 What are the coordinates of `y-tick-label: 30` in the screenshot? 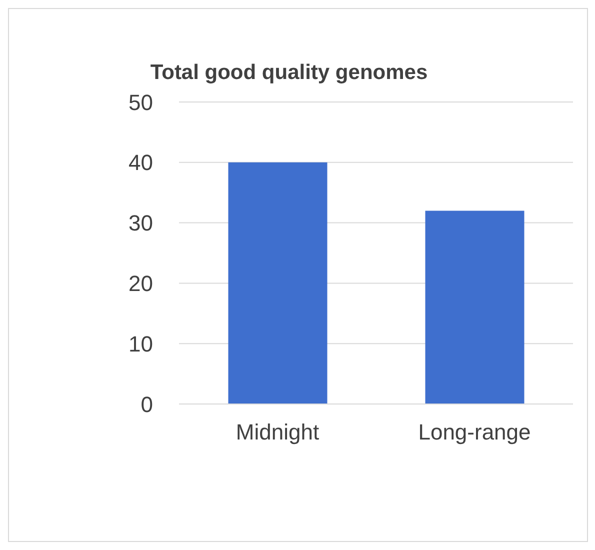 It's located at (140, 223).